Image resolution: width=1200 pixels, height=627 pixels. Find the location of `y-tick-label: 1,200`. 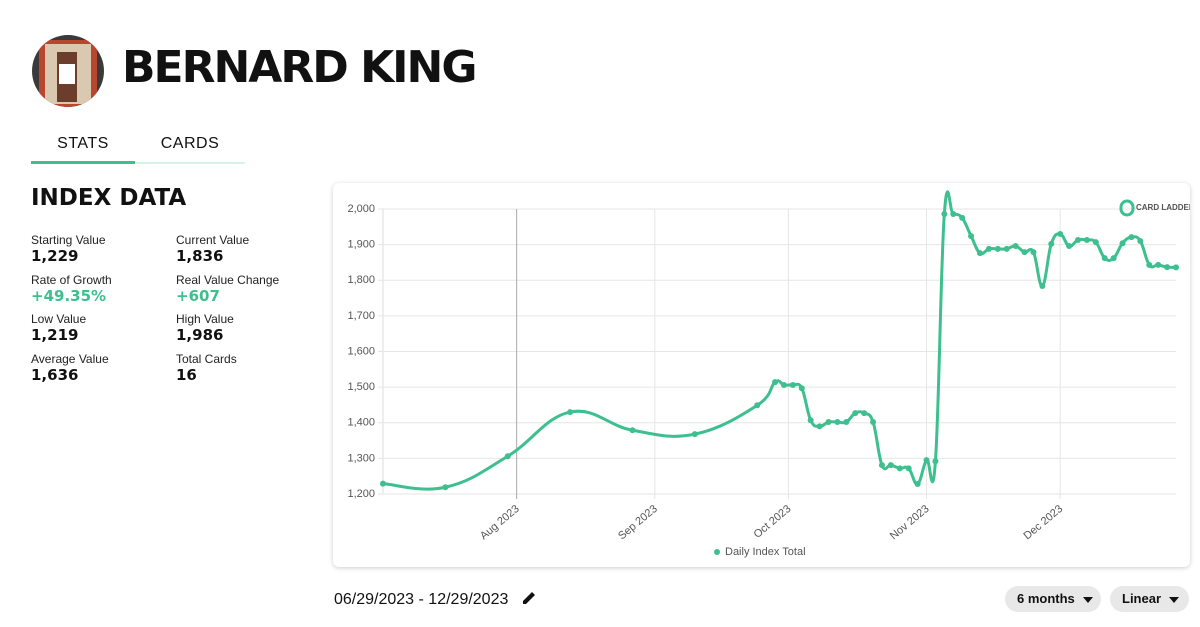

y-tick-label: 1,200 is located at coordinates (361, 494).